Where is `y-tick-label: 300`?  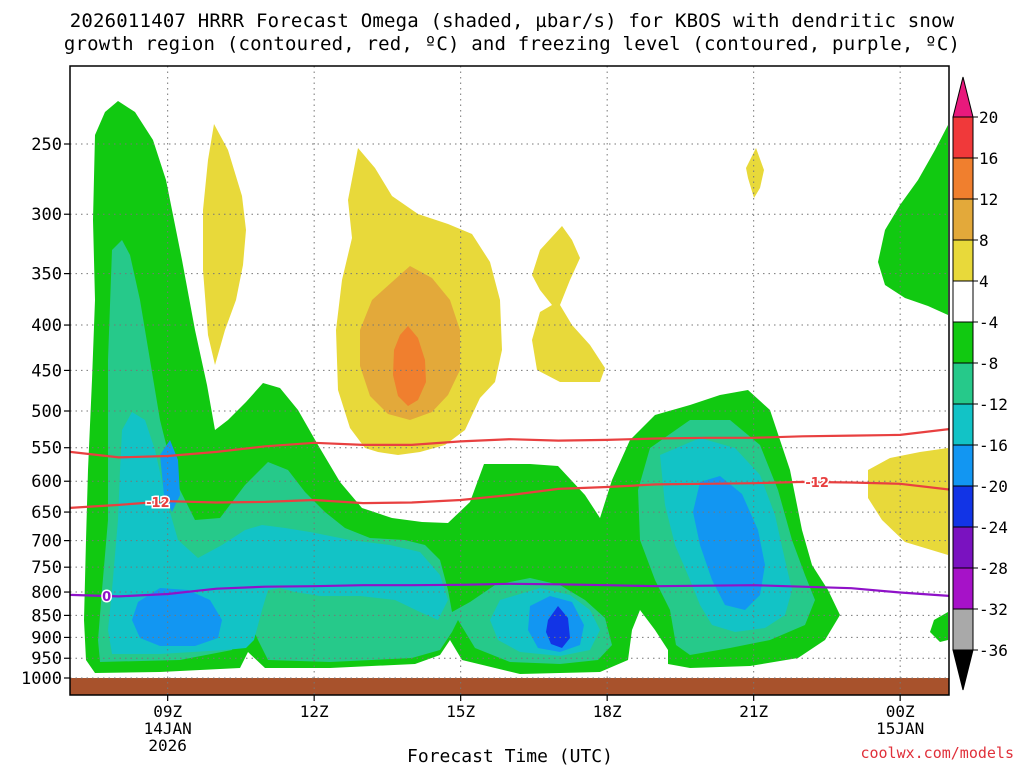
y-tick-label: 300 is located at coordinates (46, 215).